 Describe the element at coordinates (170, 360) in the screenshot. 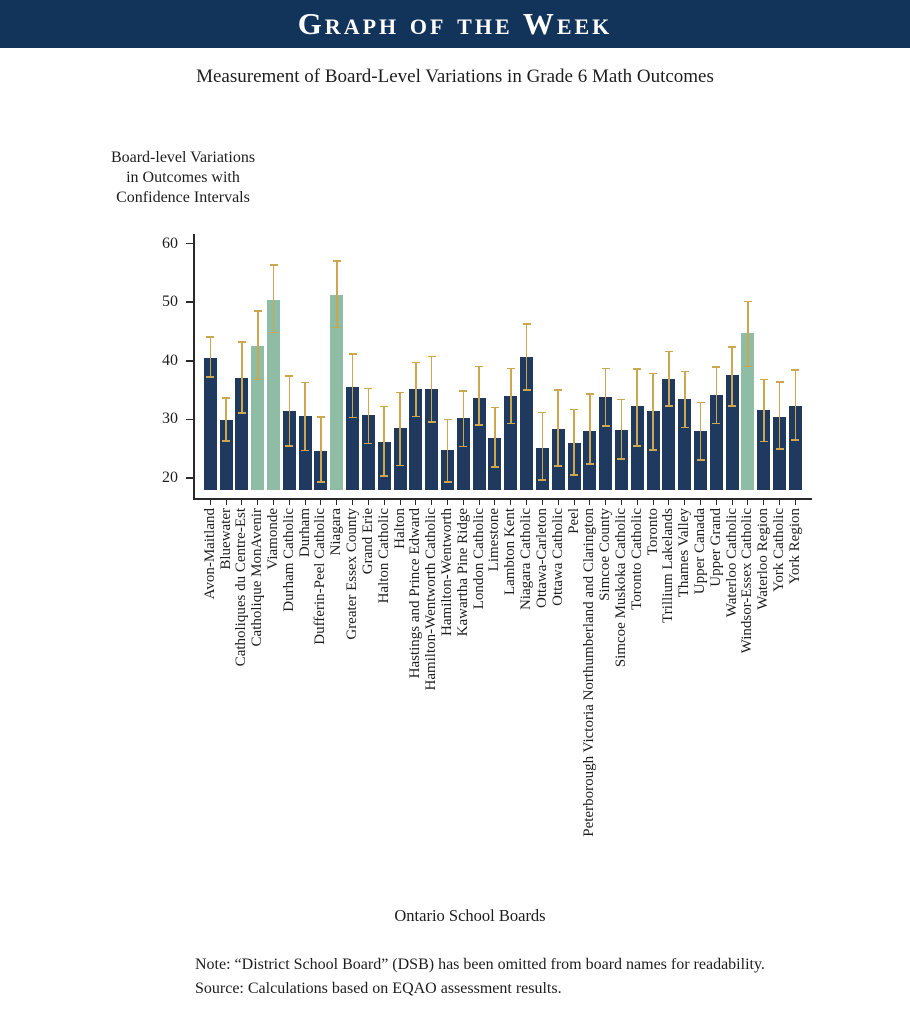

I see `y-tick-label: 40` at that location.